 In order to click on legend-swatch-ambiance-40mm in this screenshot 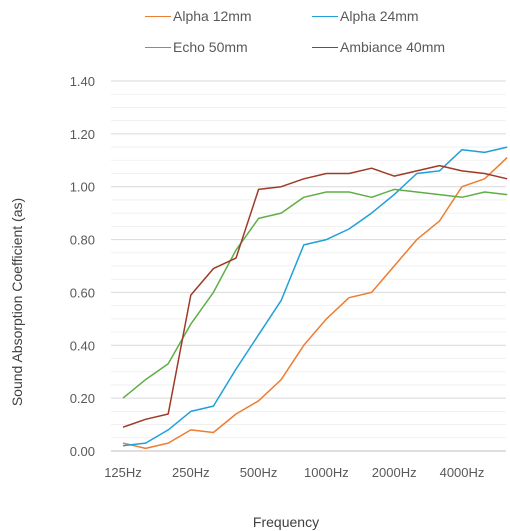, I will do `click(325, 47)`.